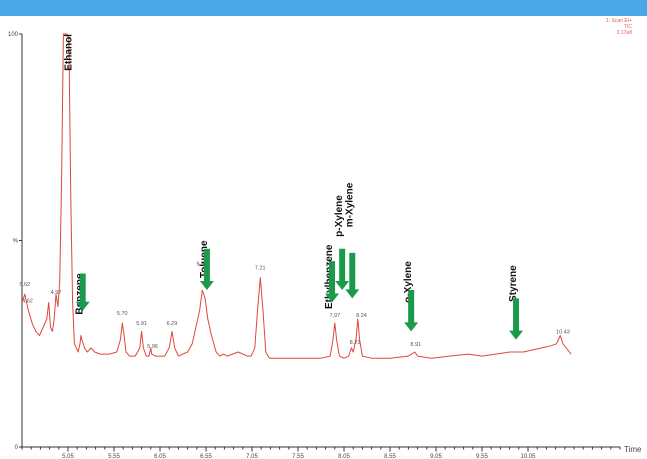 The height and width of the screenshot is (459, 647). What do you see at coordinates (619, 21) in the screenshot?
I see `header-line: 1: Scan EI+` at bounding box center [619, 21].